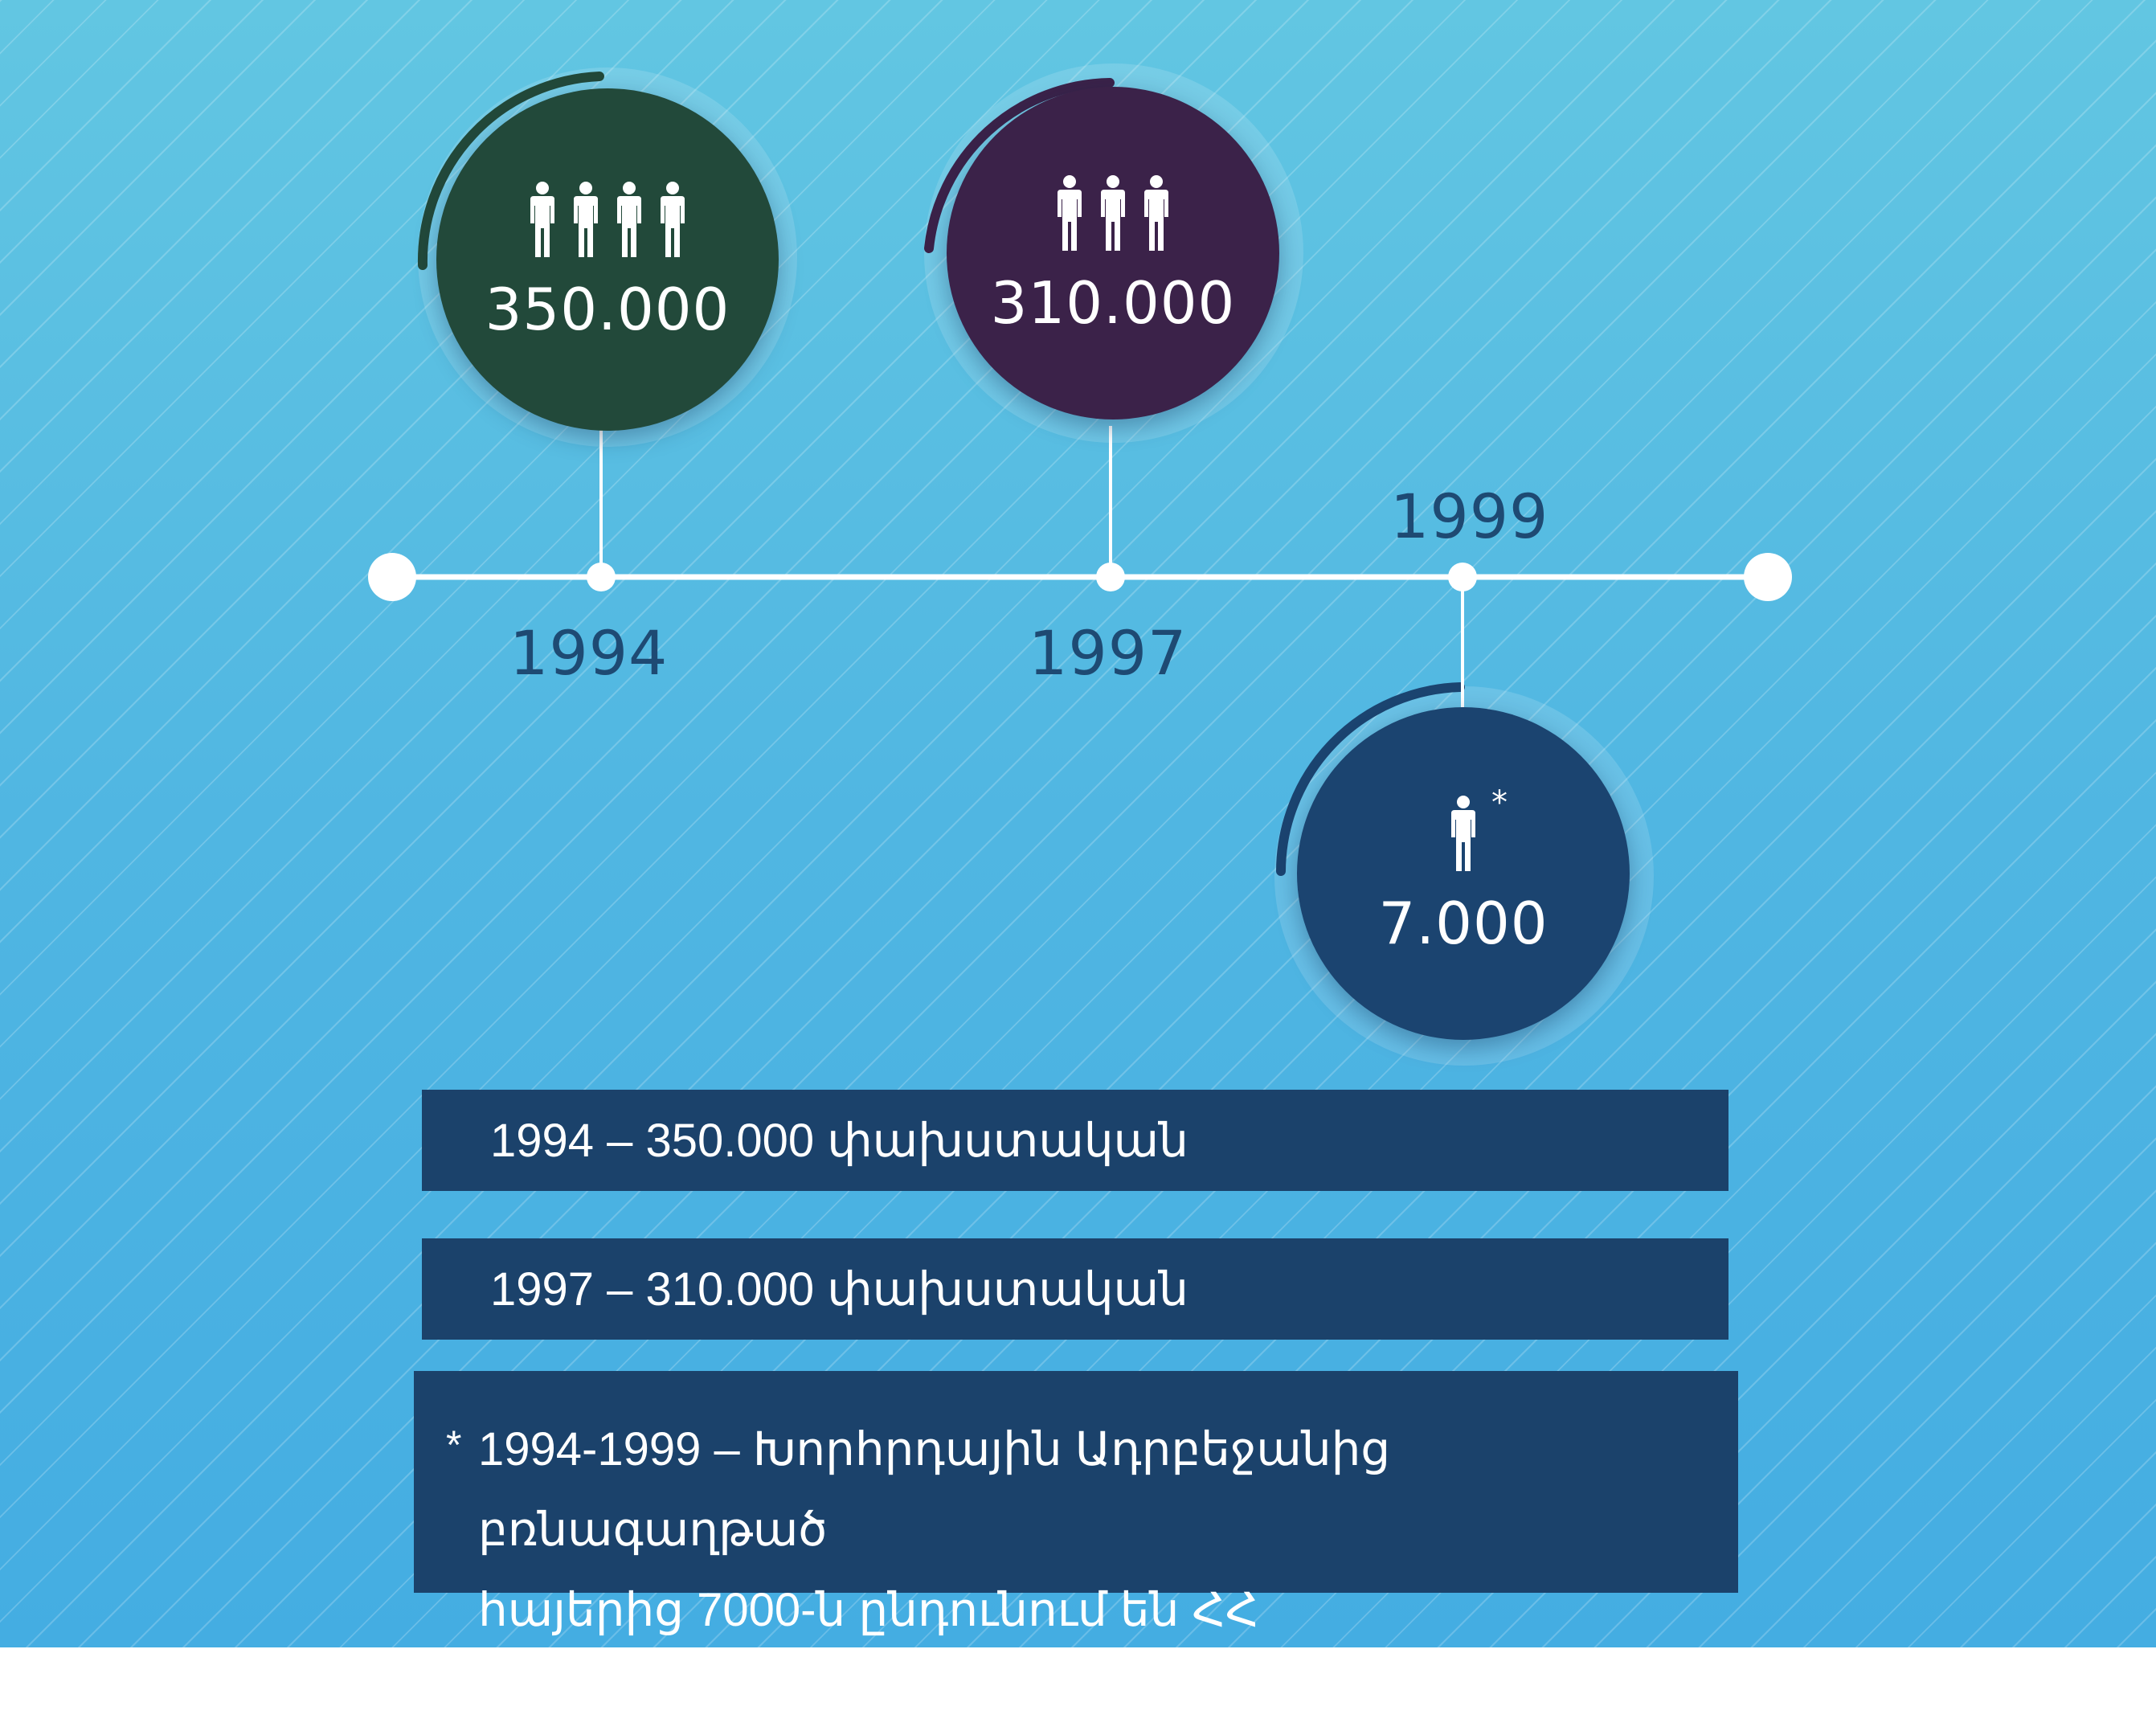 This screenshot has height=1731, width=2156. What do you see at coordinates (392, 577) in the screenshot?
I see `timeline-start-dot` at bounding box center [392, 577].